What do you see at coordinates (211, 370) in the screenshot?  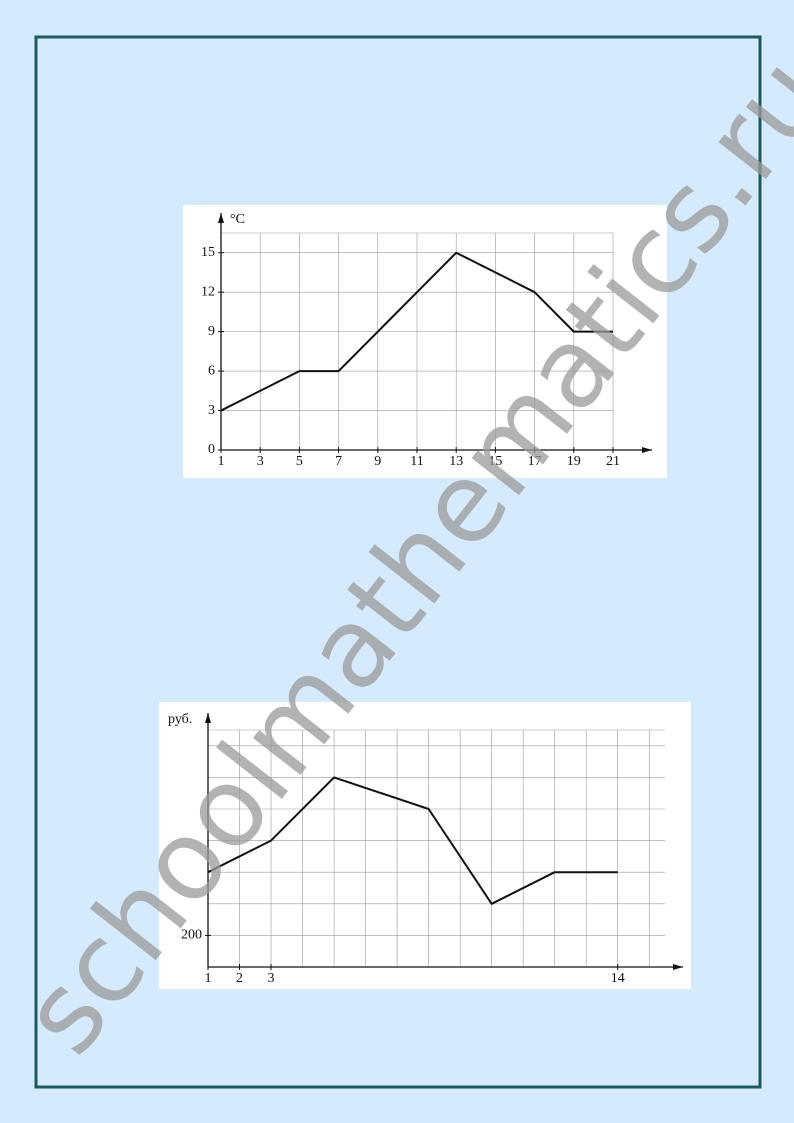 I see `y-tick-label: 6` at bounding box center [211, 370].